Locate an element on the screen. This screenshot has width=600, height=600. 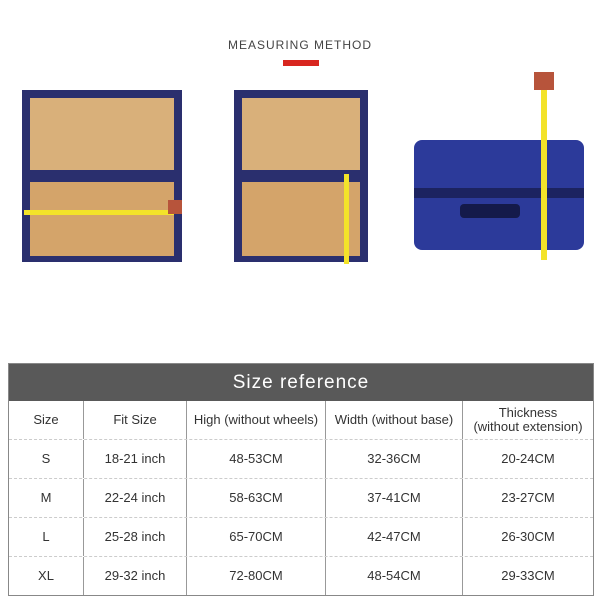
table-cell: XL is located at coordinates (46, 575).